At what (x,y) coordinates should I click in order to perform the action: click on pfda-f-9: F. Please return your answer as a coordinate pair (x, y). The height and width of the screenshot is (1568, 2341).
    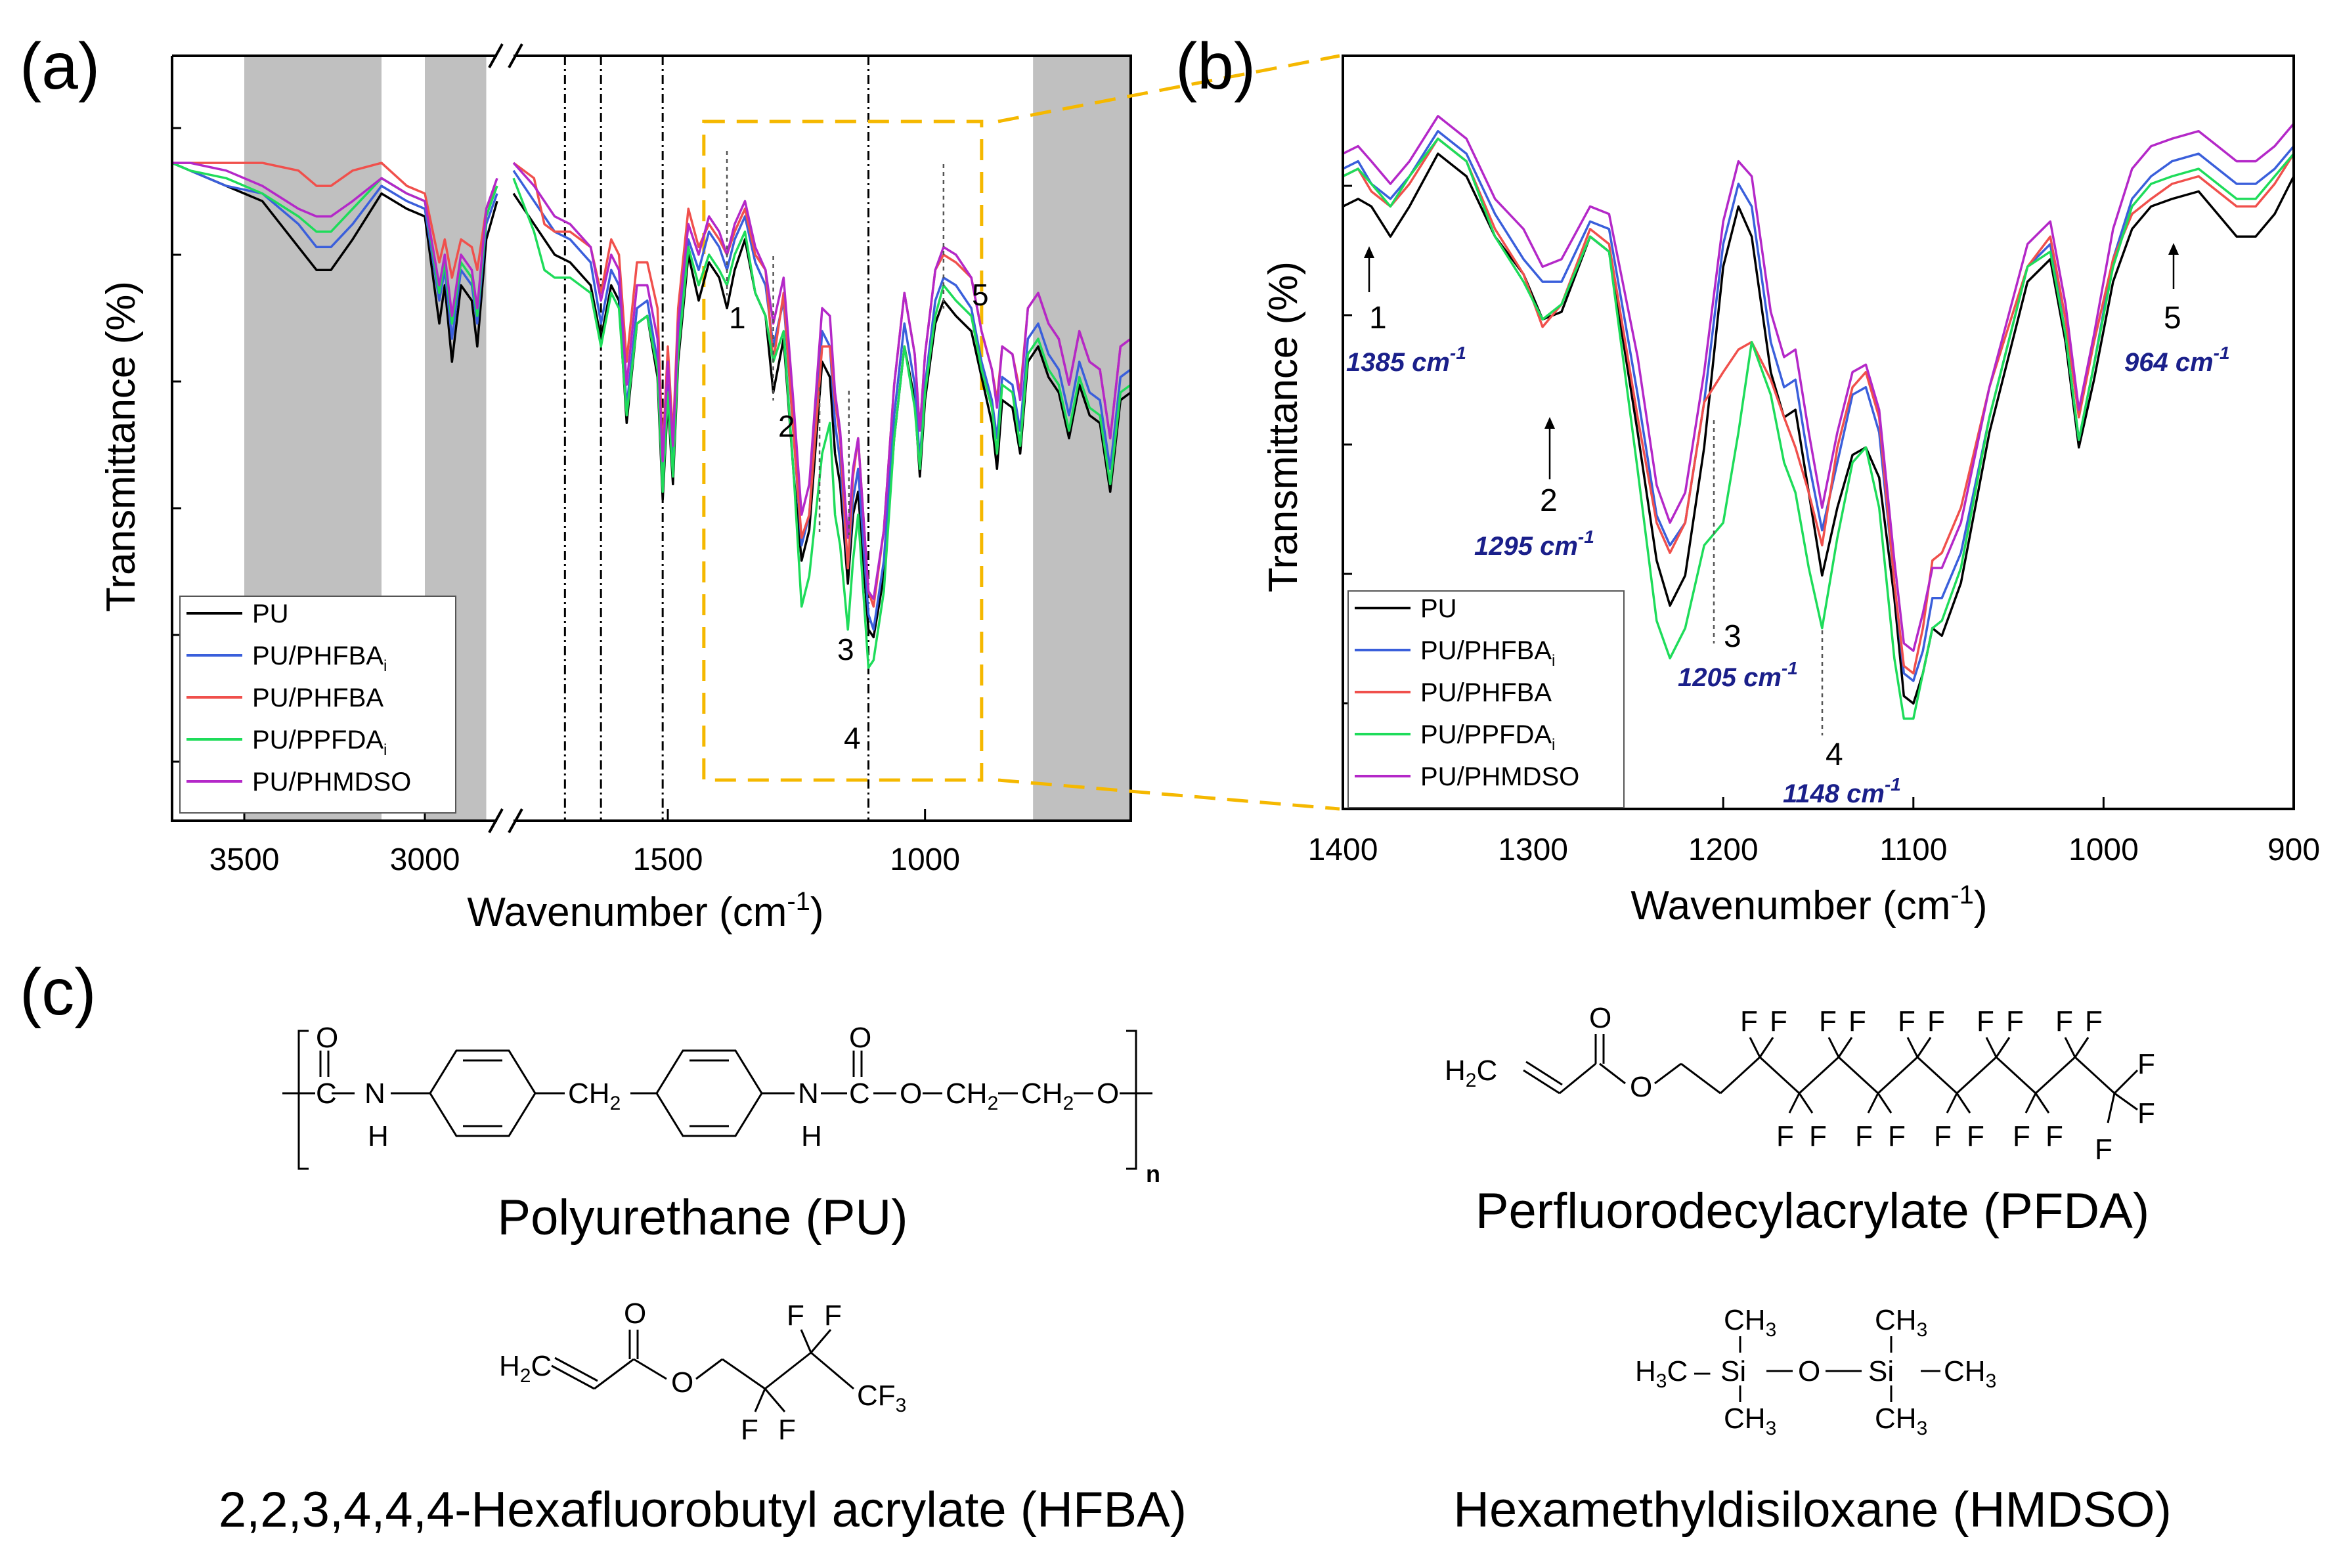
    Looking at the image, I should click on (1906, 1021).